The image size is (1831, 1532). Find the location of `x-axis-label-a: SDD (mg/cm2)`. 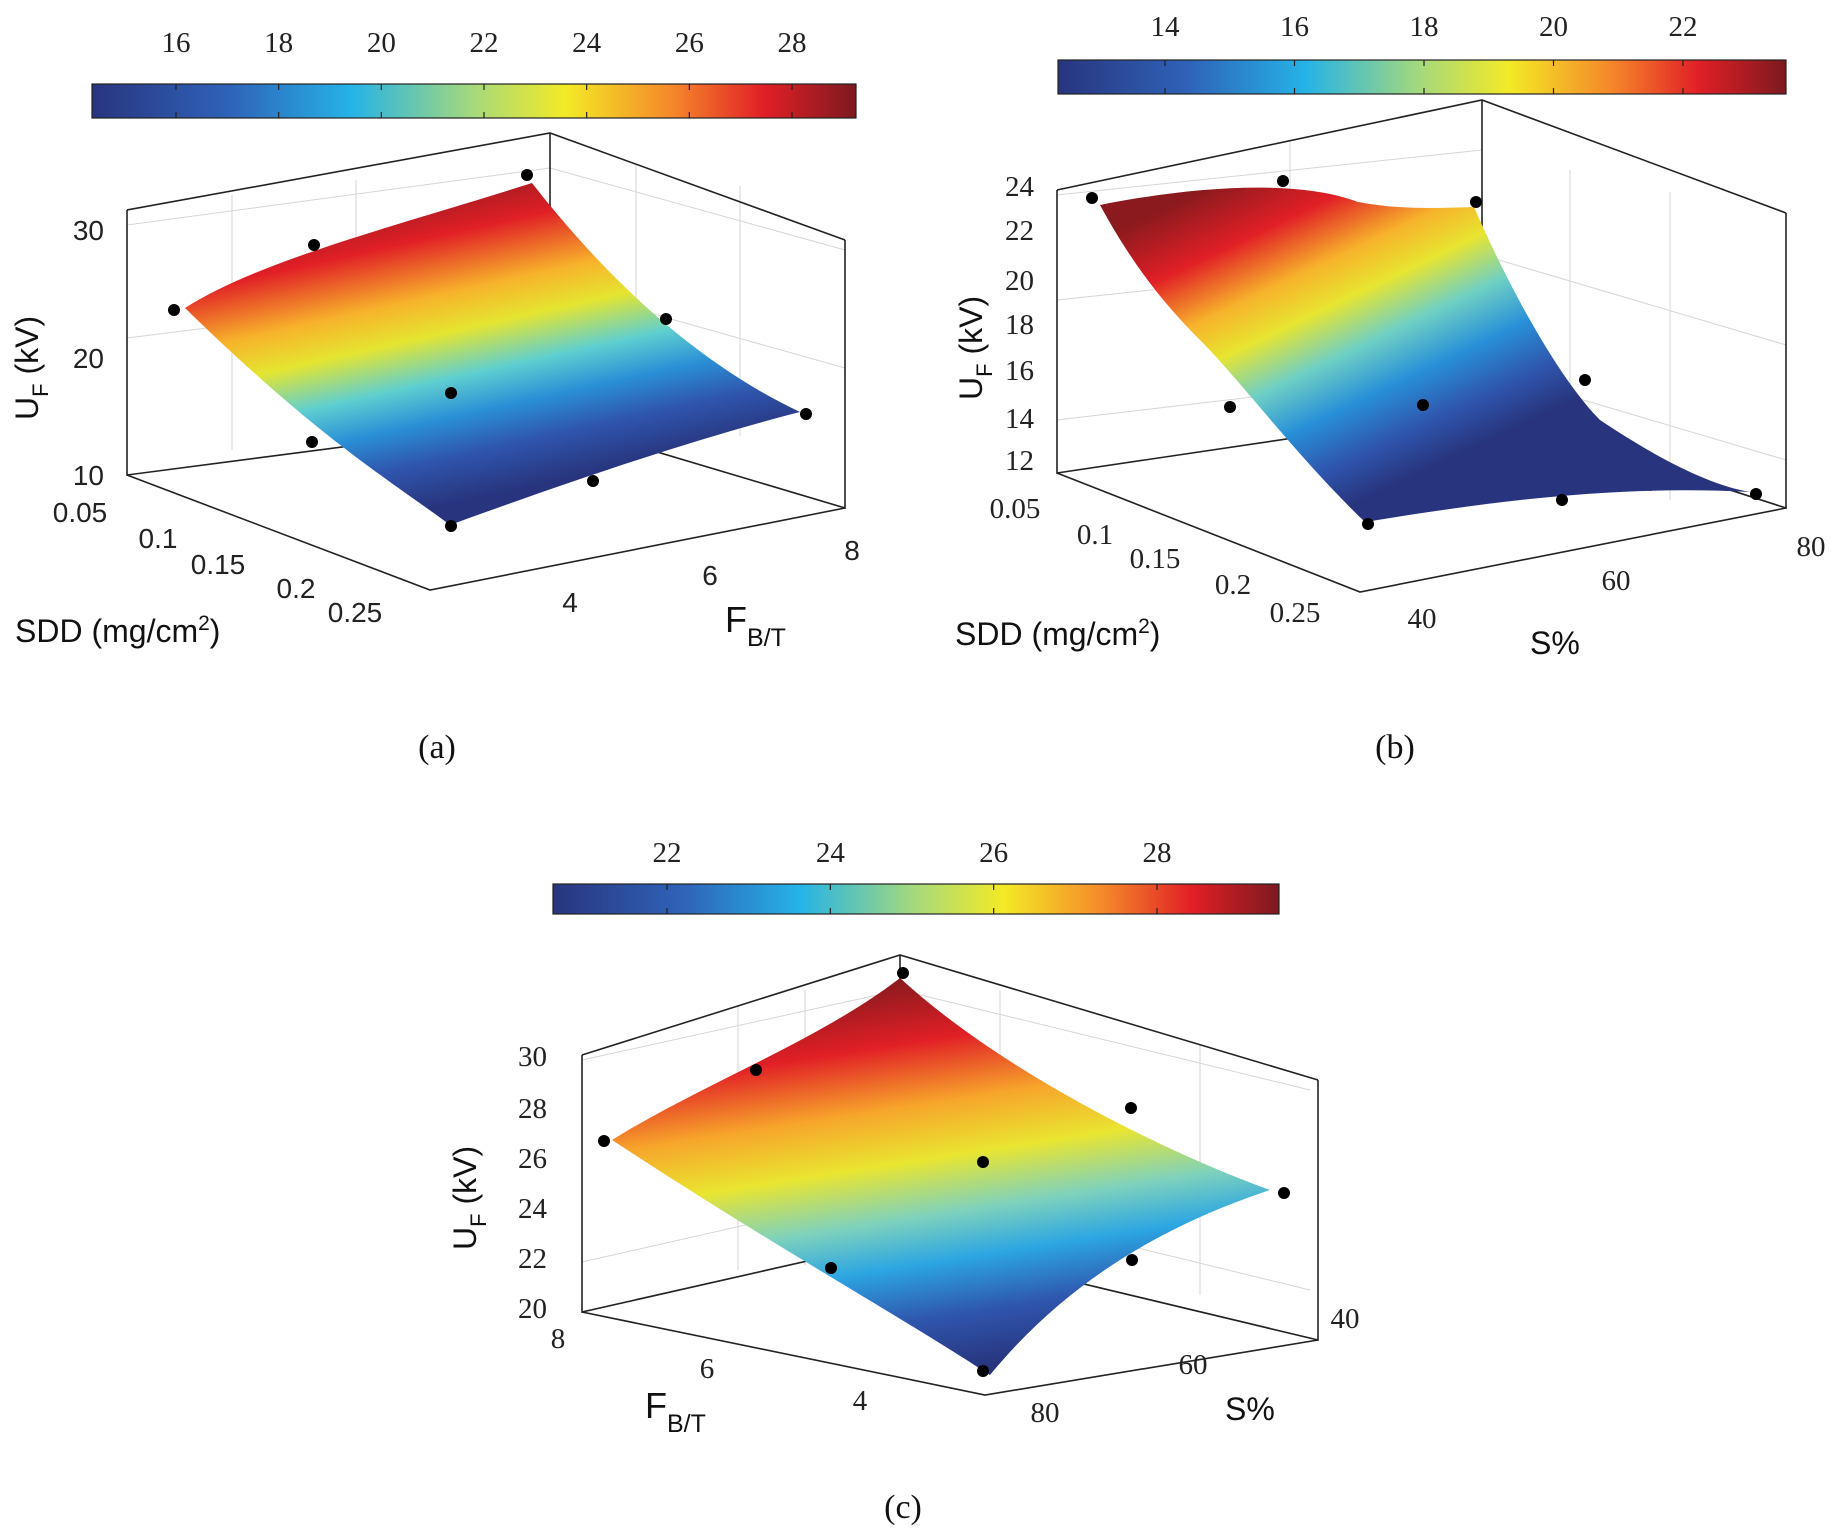

x-axis-label-a: SDD (mg/cm2) is located at coordinates (117, 630).